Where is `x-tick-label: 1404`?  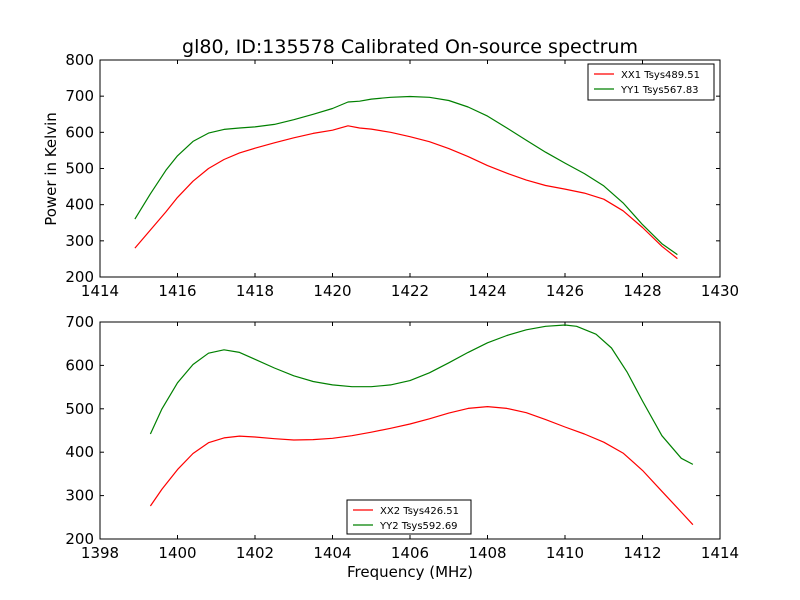 x-tick-label: 1404 is located at coordinates (332, 553).